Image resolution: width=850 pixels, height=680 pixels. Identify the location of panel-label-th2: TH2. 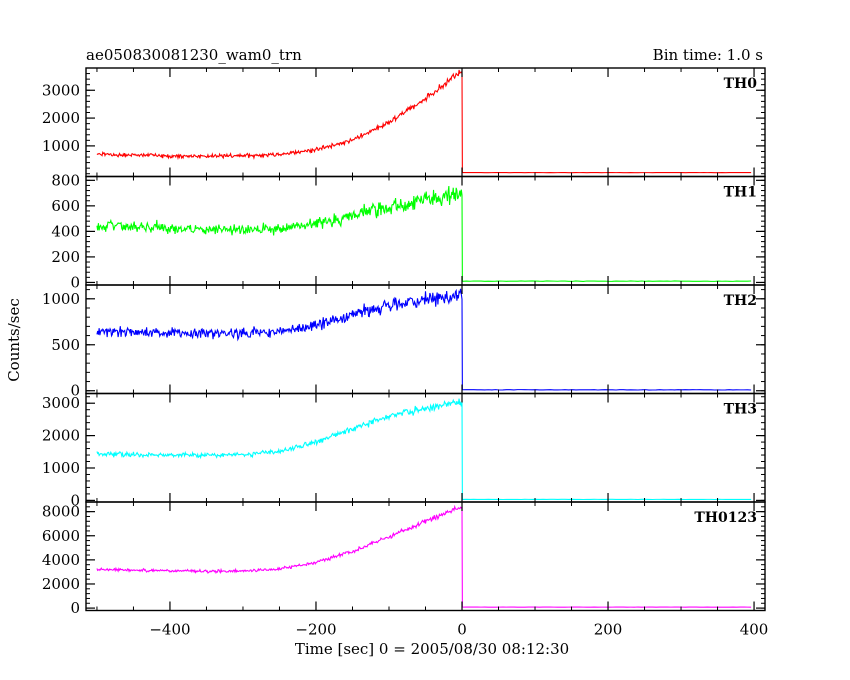
(740, 301).